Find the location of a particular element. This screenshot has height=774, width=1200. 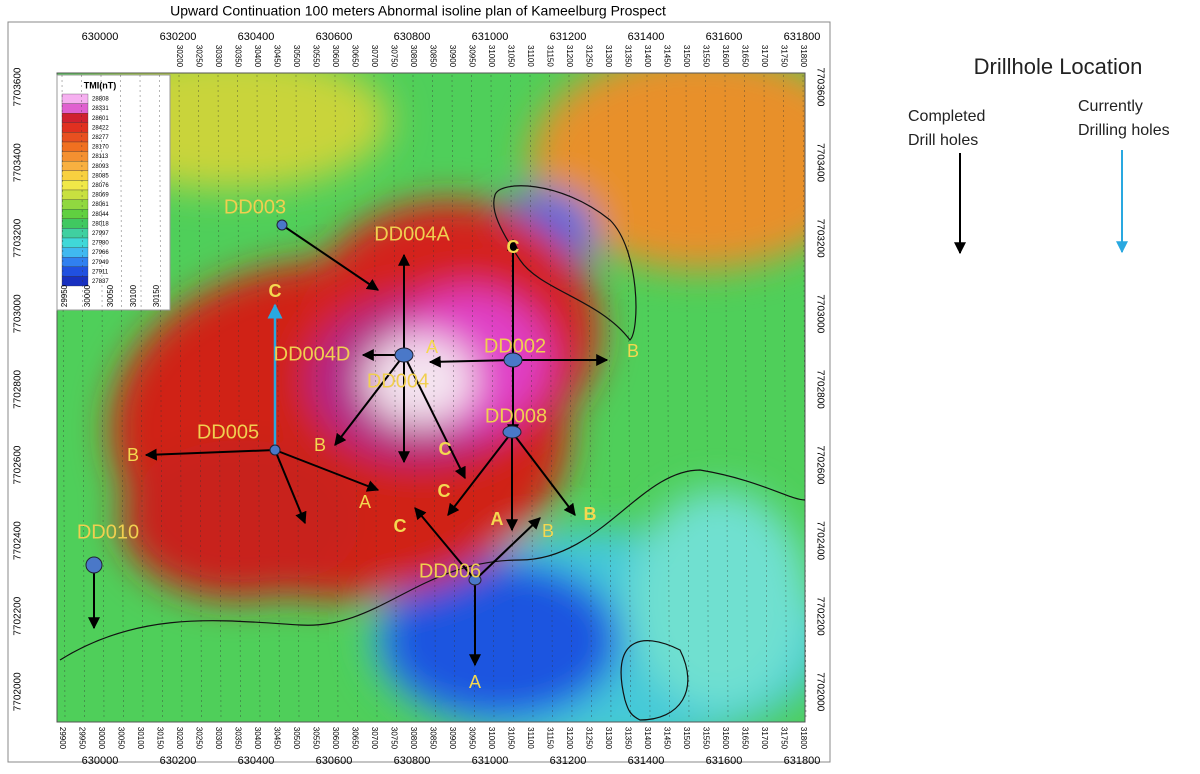

target-label: B is located at coordinates (633, 351).